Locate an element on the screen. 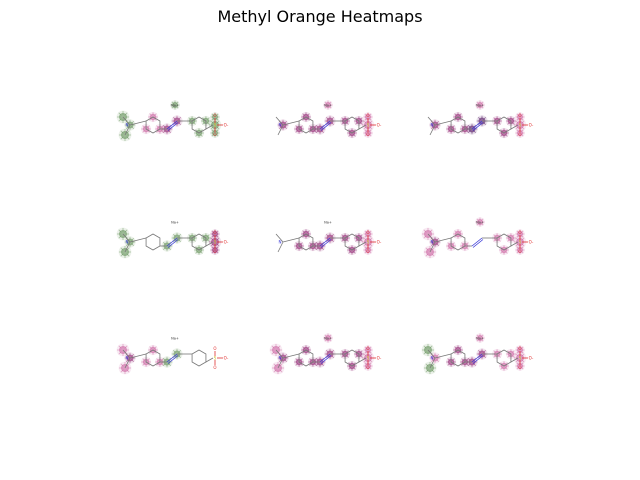  bond-n-ring is located at coordinates (138, 240).